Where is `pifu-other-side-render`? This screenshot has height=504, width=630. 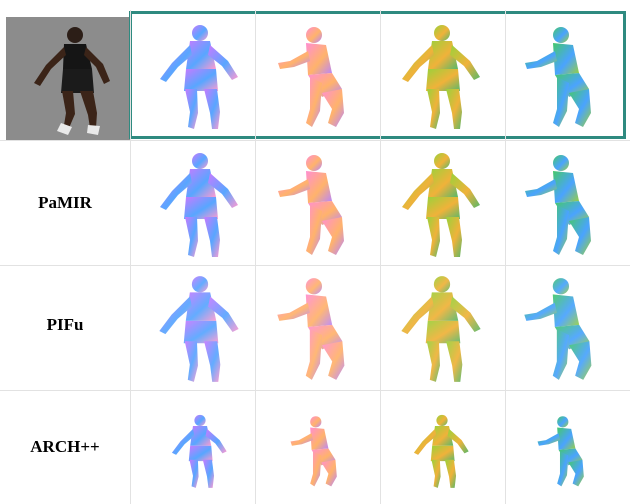 pifu-other-side-render is located at coordinates (567, 329).